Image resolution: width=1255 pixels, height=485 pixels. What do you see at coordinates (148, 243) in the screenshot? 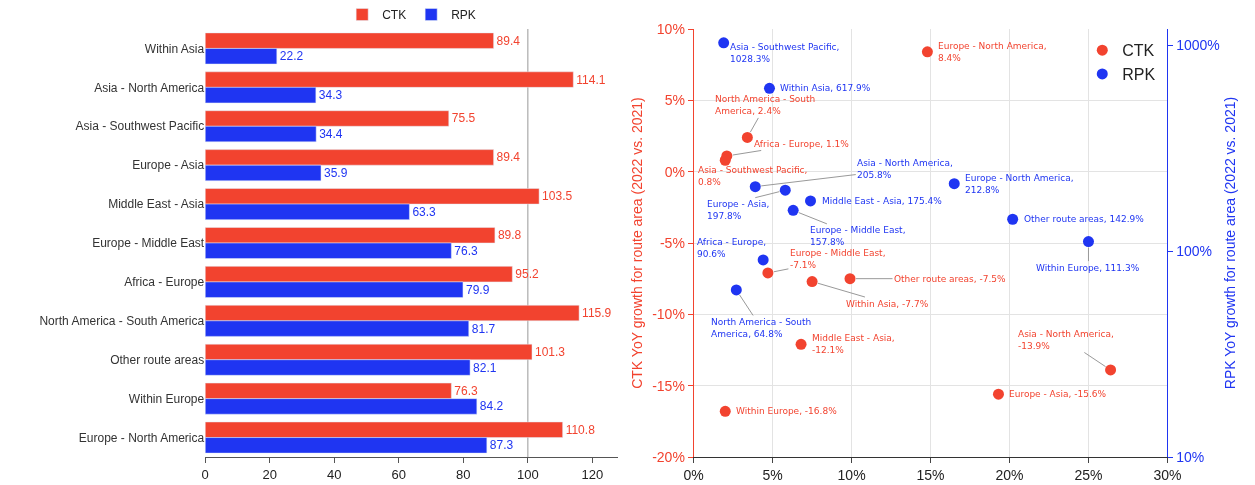
I see `y-tick-label: Europe - Middle East` at bounding box center [148, 243].